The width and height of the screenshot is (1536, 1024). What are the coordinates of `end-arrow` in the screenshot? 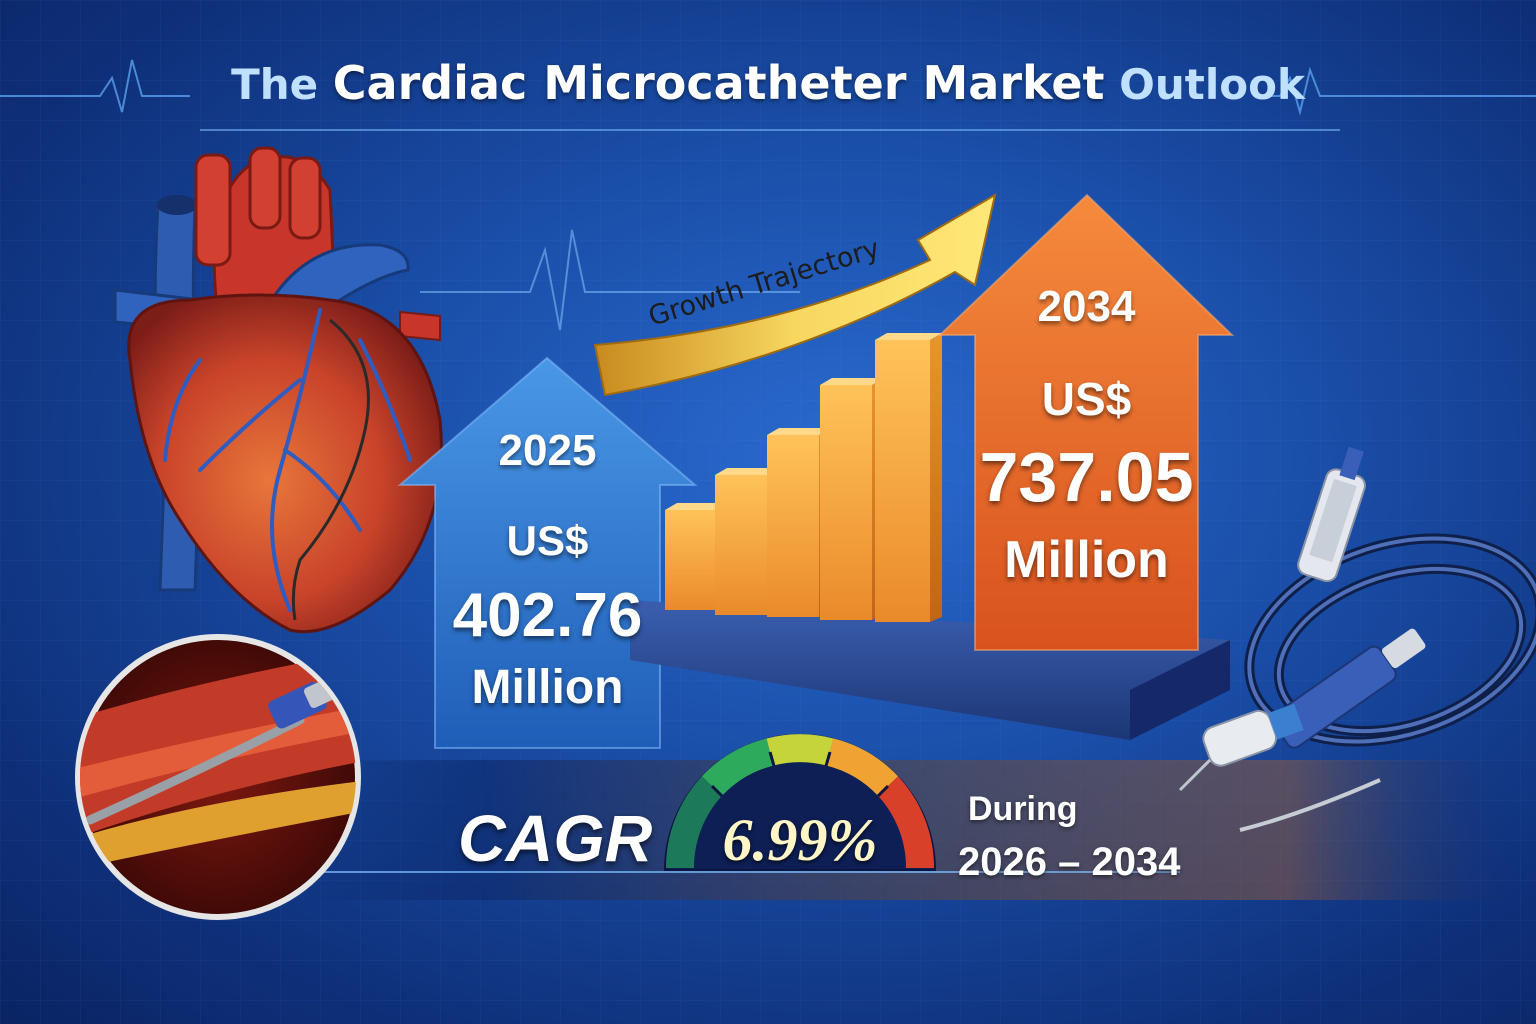 It's located at (1086, 422).